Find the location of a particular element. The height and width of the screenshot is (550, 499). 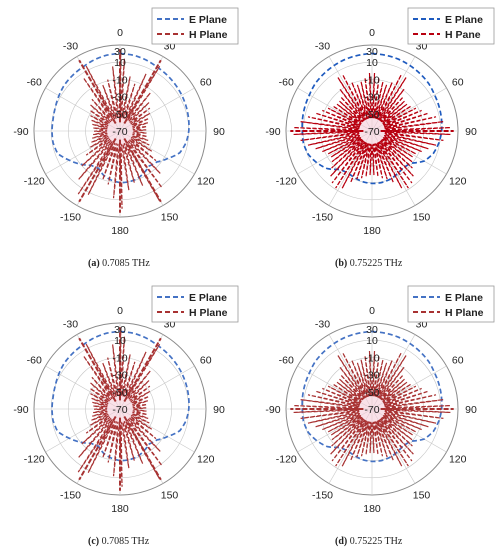

caption-text-b: 0.75225 THz is located at coordinates (376, 263).